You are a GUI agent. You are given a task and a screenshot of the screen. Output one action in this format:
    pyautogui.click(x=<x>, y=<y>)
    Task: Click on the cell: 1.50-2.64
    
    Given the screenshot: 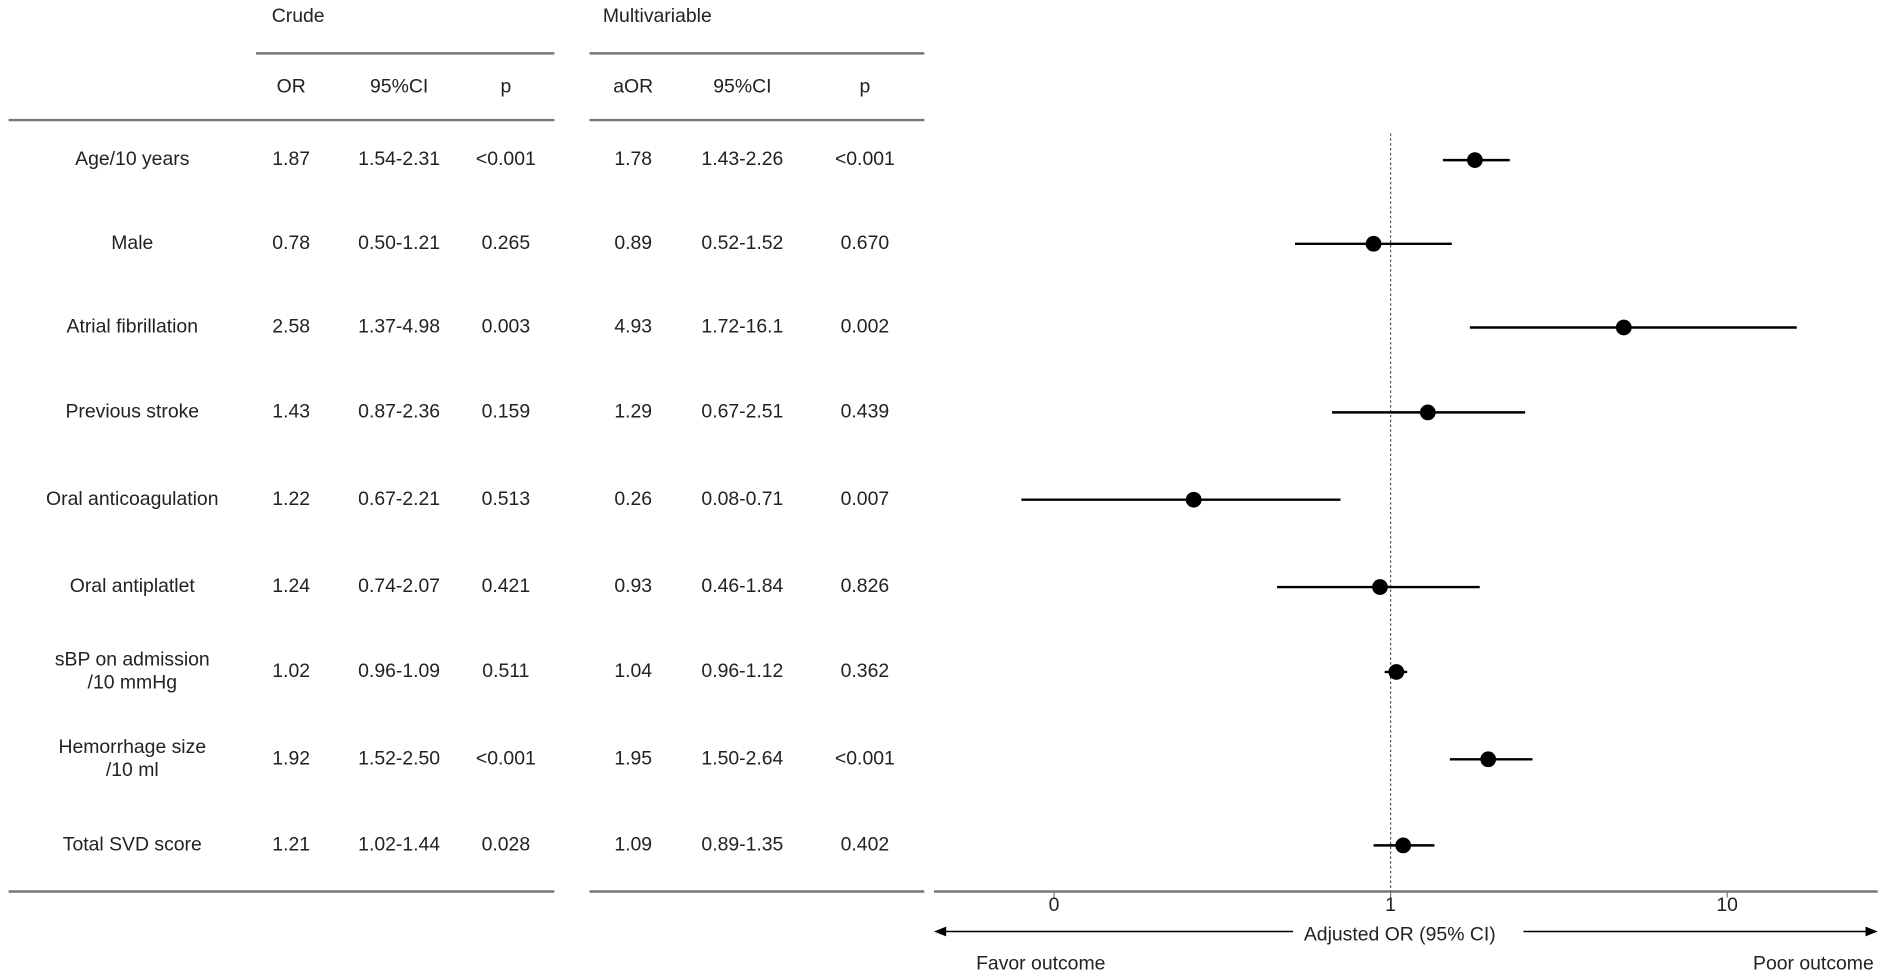 What is the action you would take?
    pyautogui.click(x=742, y=758)
    